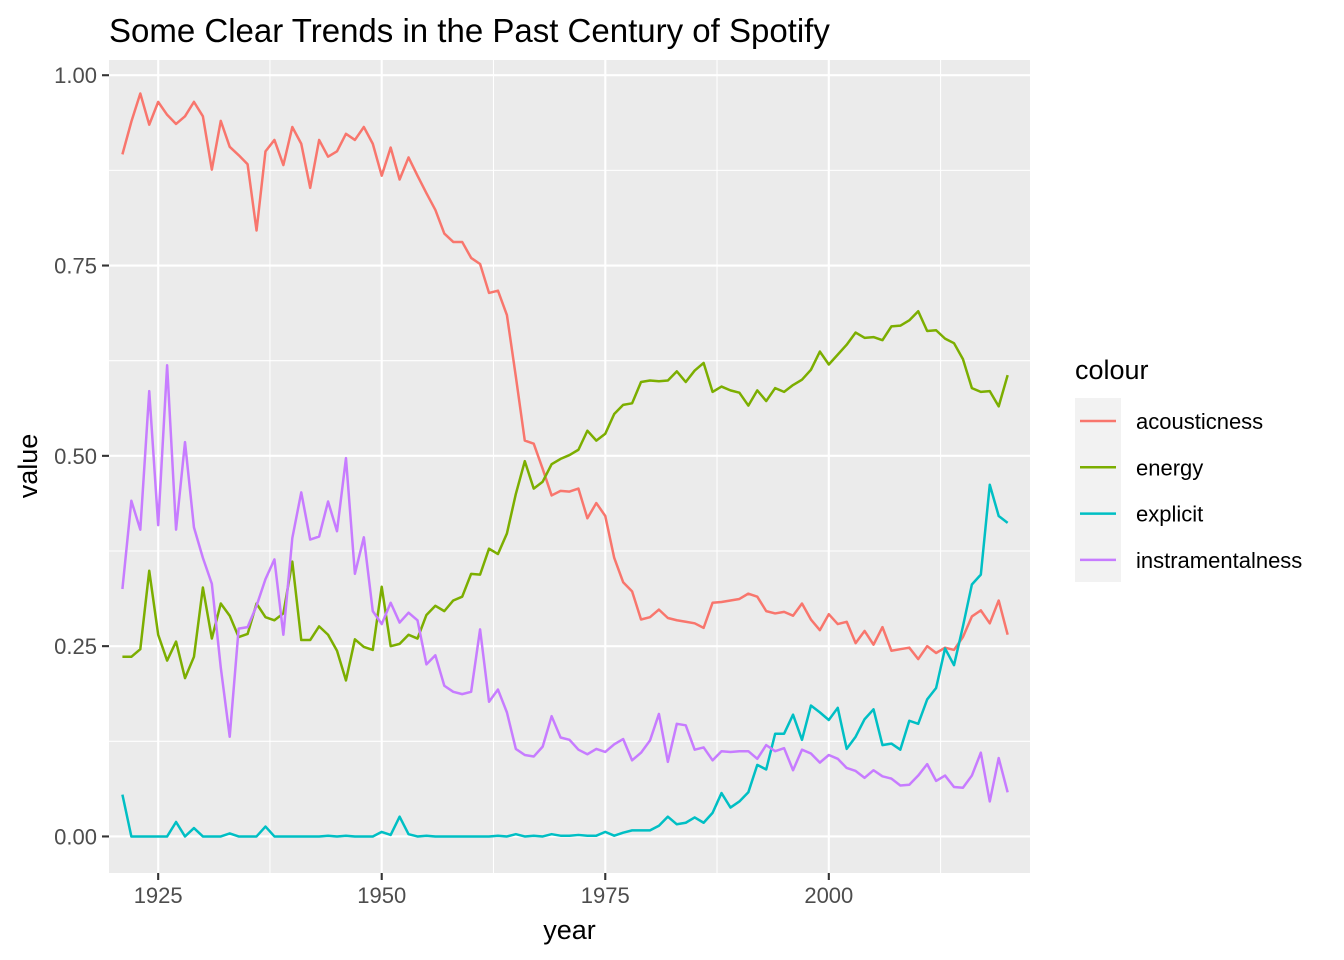 Image resolution: width=1344 pixels, height=960 pixels. I want to click on legend-label-explicit: explicit, so click(1169, 514).